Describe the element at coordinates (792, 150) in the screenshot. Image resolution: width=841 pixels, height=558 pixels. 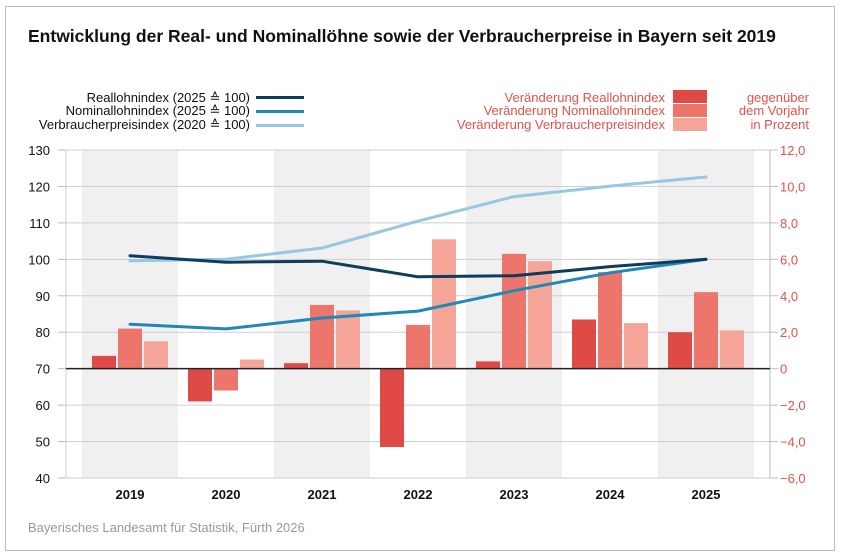
I see `right-tick-label: 12,0` at that location.